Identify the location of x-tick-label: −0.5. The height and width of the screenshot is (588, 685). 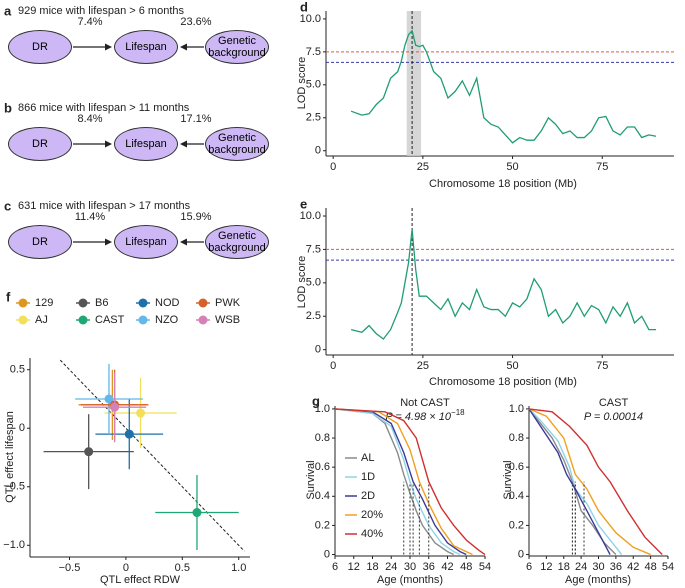
(70, 568).